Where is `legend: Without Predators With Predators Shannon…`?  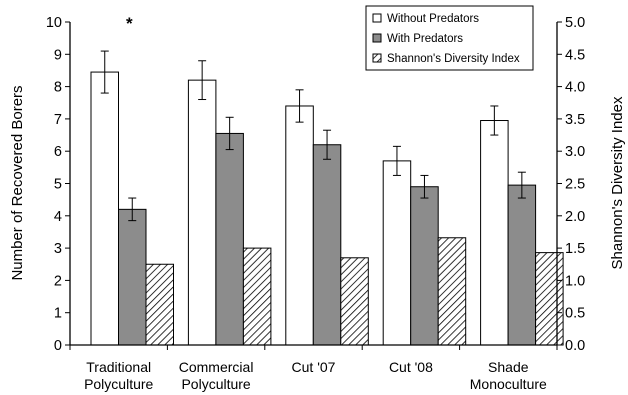 legend: Without Predators With Predators Shannon… is located at coordinates (449, 38).